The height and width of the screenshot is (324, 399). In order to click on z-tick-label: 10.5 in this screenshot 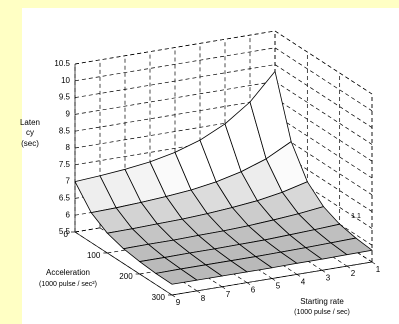, I will do `click(62, 63)`.